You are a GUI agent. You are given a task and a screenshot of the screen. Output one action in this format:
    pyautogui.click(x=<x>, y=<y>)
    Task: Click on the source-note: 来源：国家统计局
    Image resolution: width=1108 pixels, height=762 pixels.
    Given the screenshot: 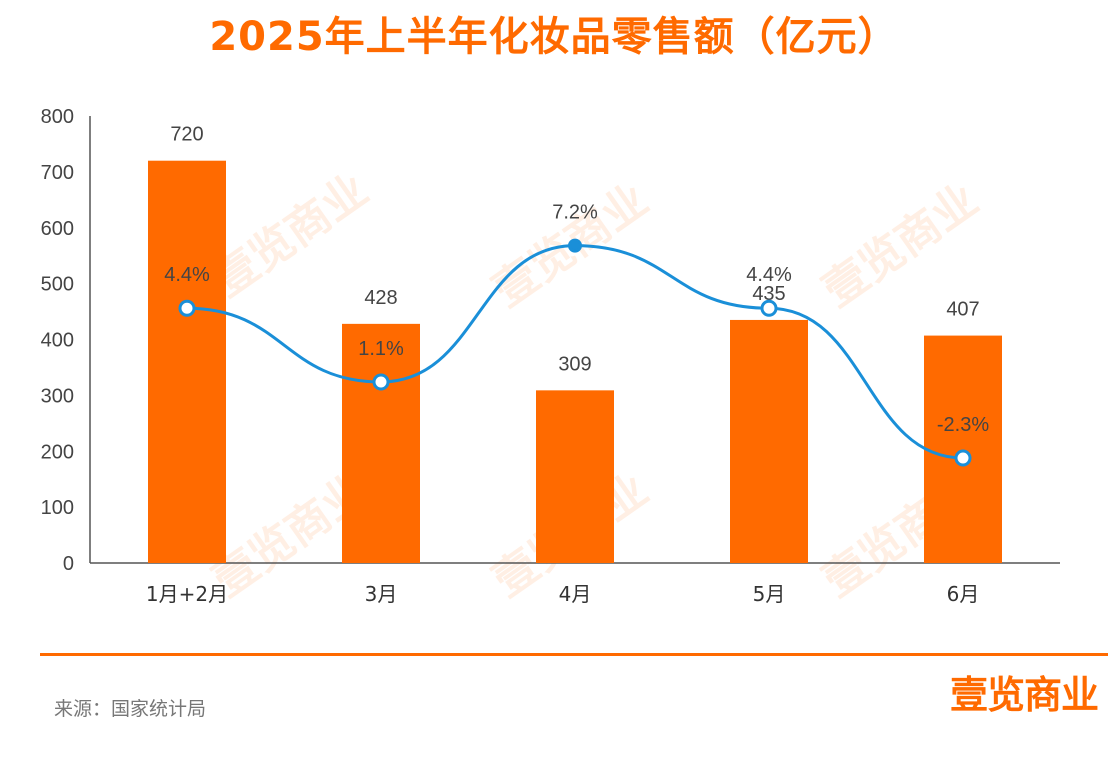 What is the action you would take?
    pyautogui.click(x=130, y=709)
    